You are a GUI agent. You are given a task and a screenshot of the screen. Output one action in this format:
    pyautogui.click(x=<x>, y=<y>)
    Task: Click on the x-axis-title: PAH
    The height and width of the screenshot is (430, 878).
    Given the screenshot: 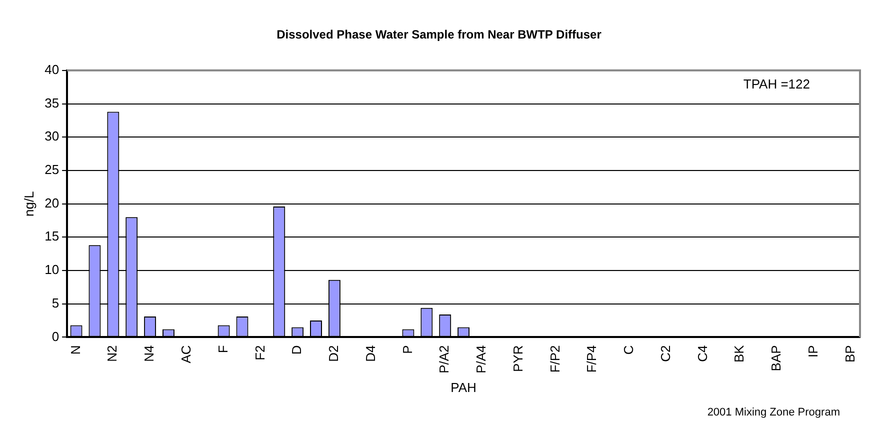 What is the action you would take?
    pyautogui.click(x=463, y=387)
    